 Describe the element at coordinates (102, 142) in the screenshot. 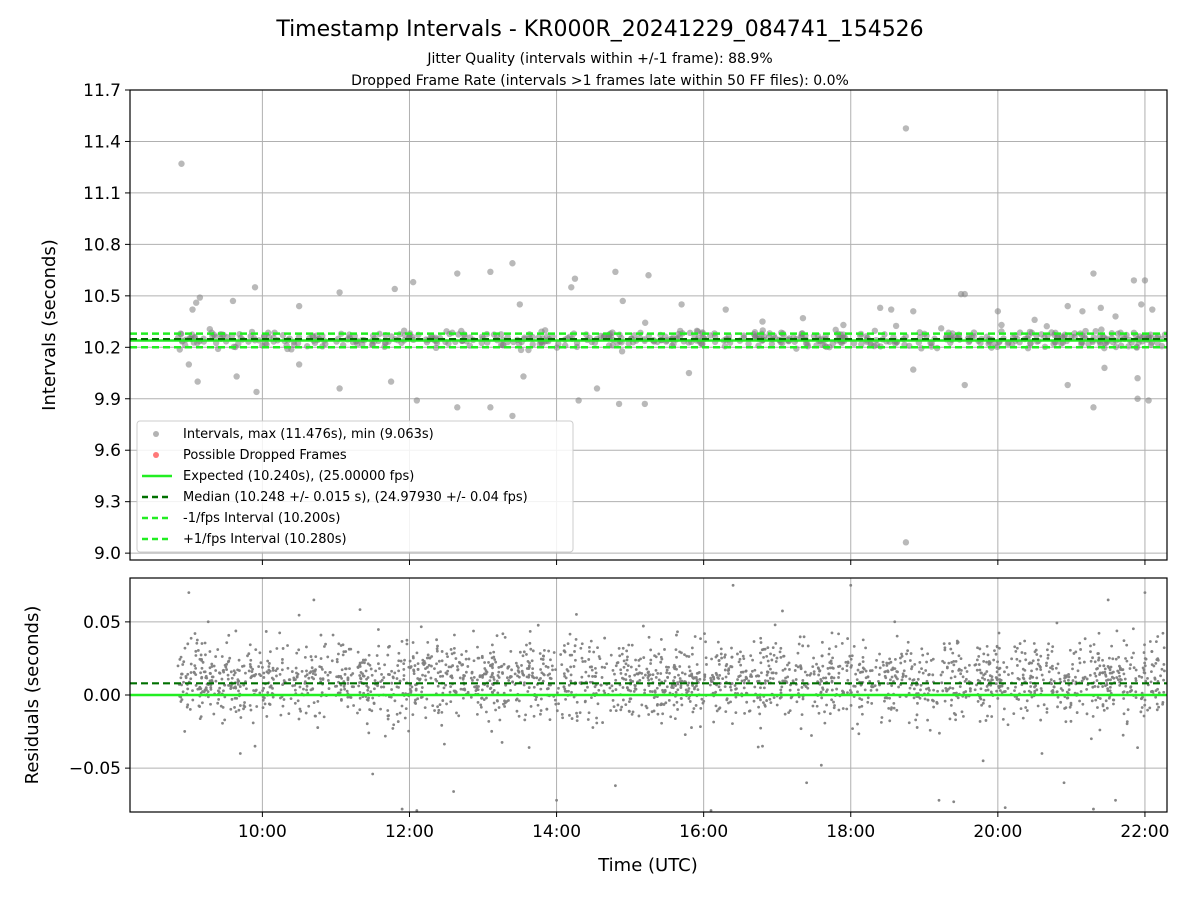

I see `intervals-y-tick-label: 11.4` at that location.